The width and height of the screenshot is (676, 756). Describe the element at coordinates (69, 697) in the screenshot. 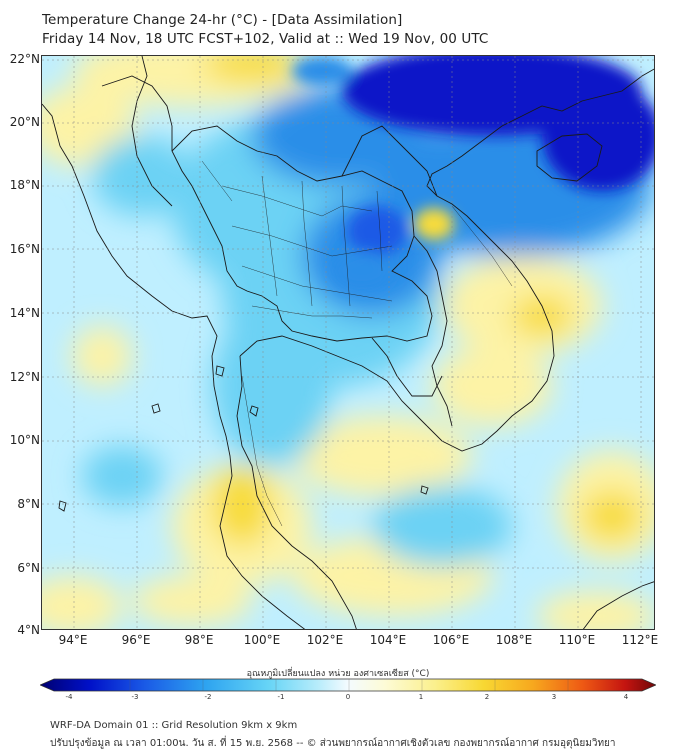

I see `colorbar-tick: -4` at that location.